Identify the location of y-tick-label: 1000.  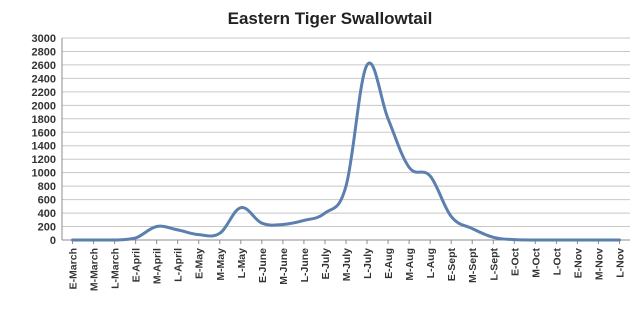
(44, 174).